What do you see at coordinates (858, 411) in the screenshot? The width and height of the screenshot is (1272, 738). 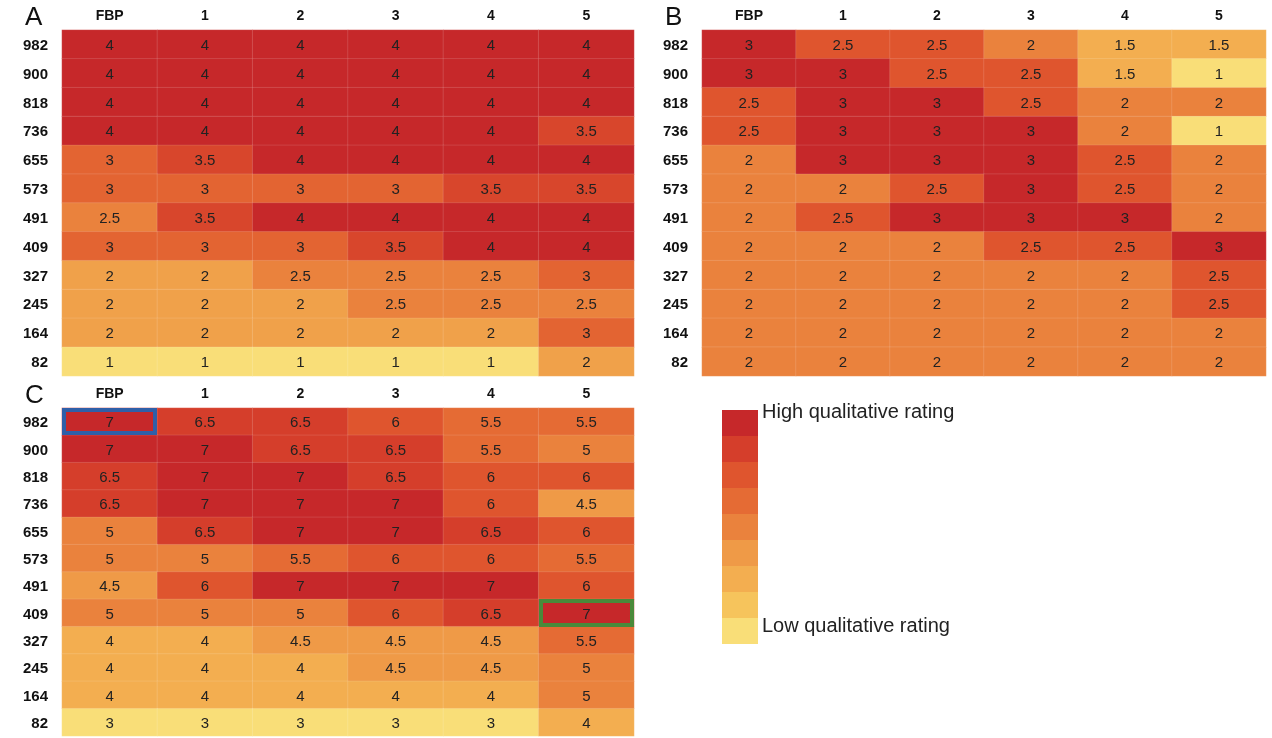 I see `text: High qualitative rating` at bounding box center [858, 411].